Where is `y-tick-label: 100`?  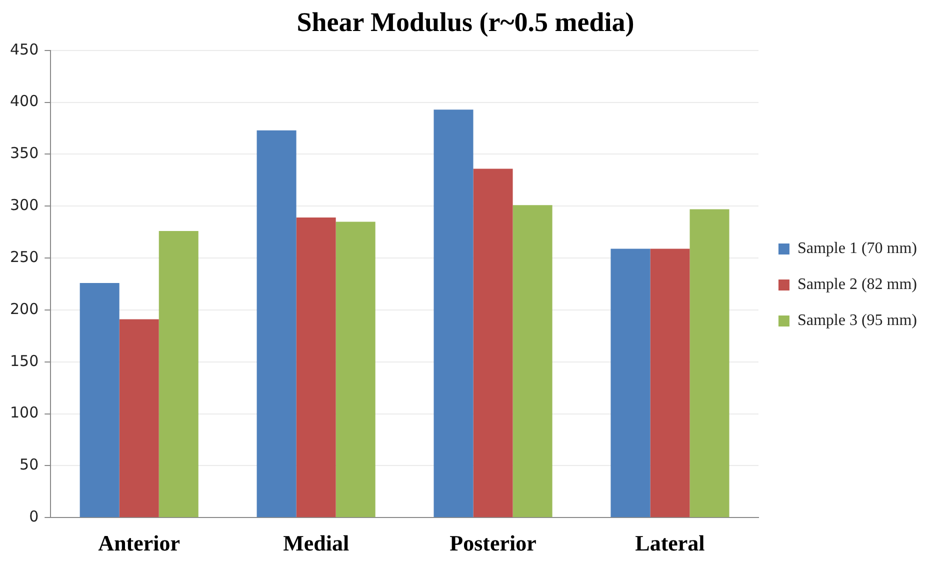 y-tick-label: 100 is located at coordinates (24, 413).